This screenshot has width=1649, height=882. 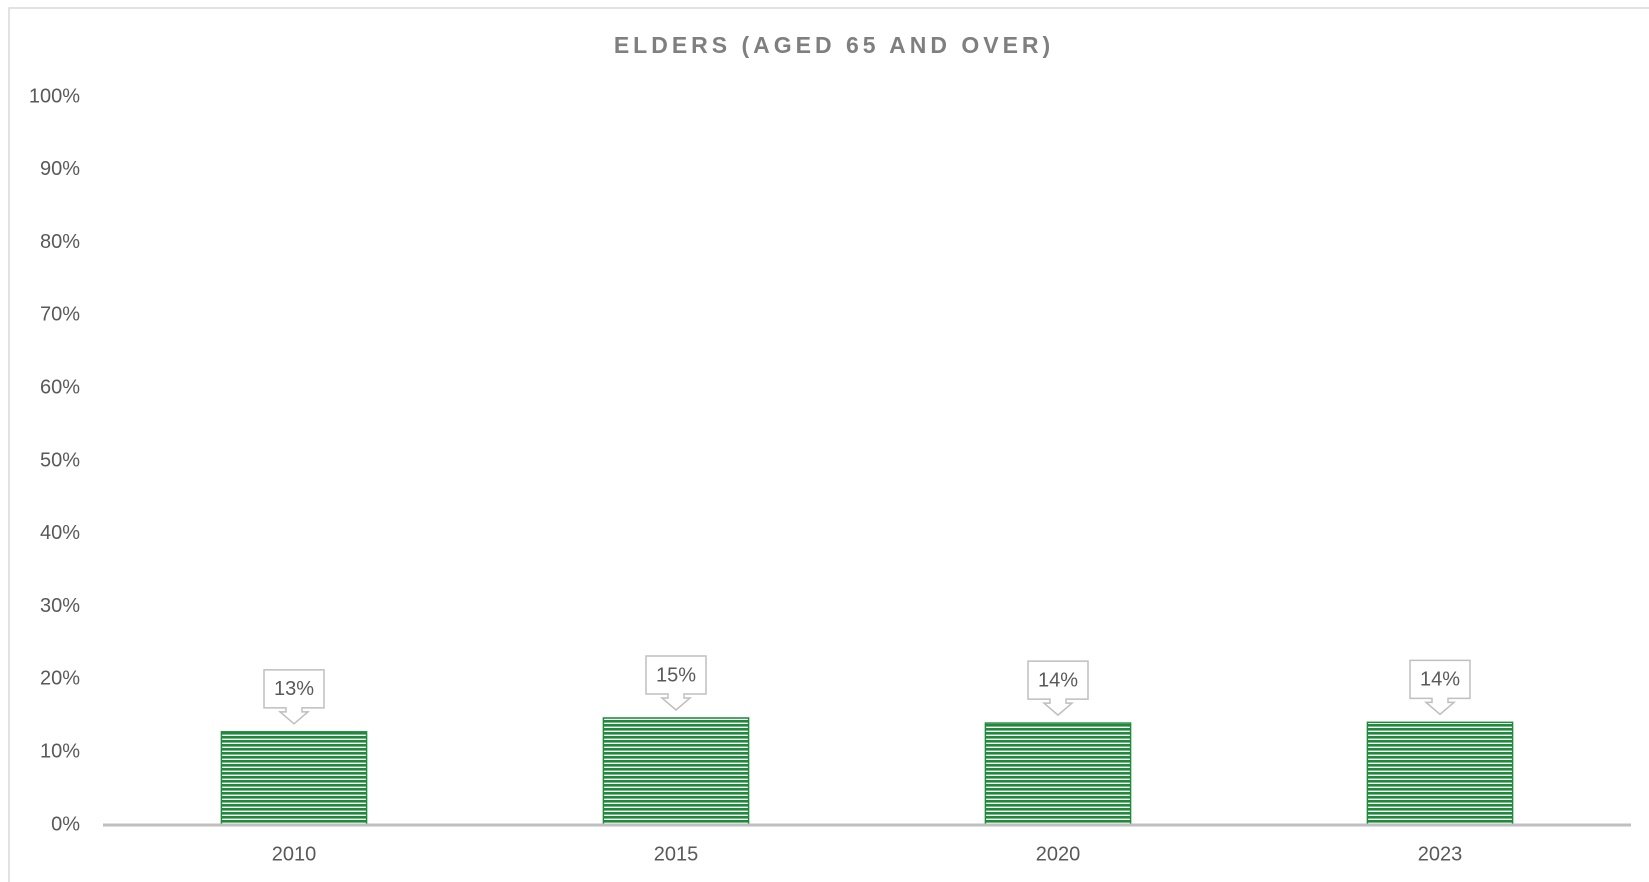 What do you see at coordinates (60, 242) in the screenshot?
I see `y-tick-label: 80%` at bounding box center [60, 242].